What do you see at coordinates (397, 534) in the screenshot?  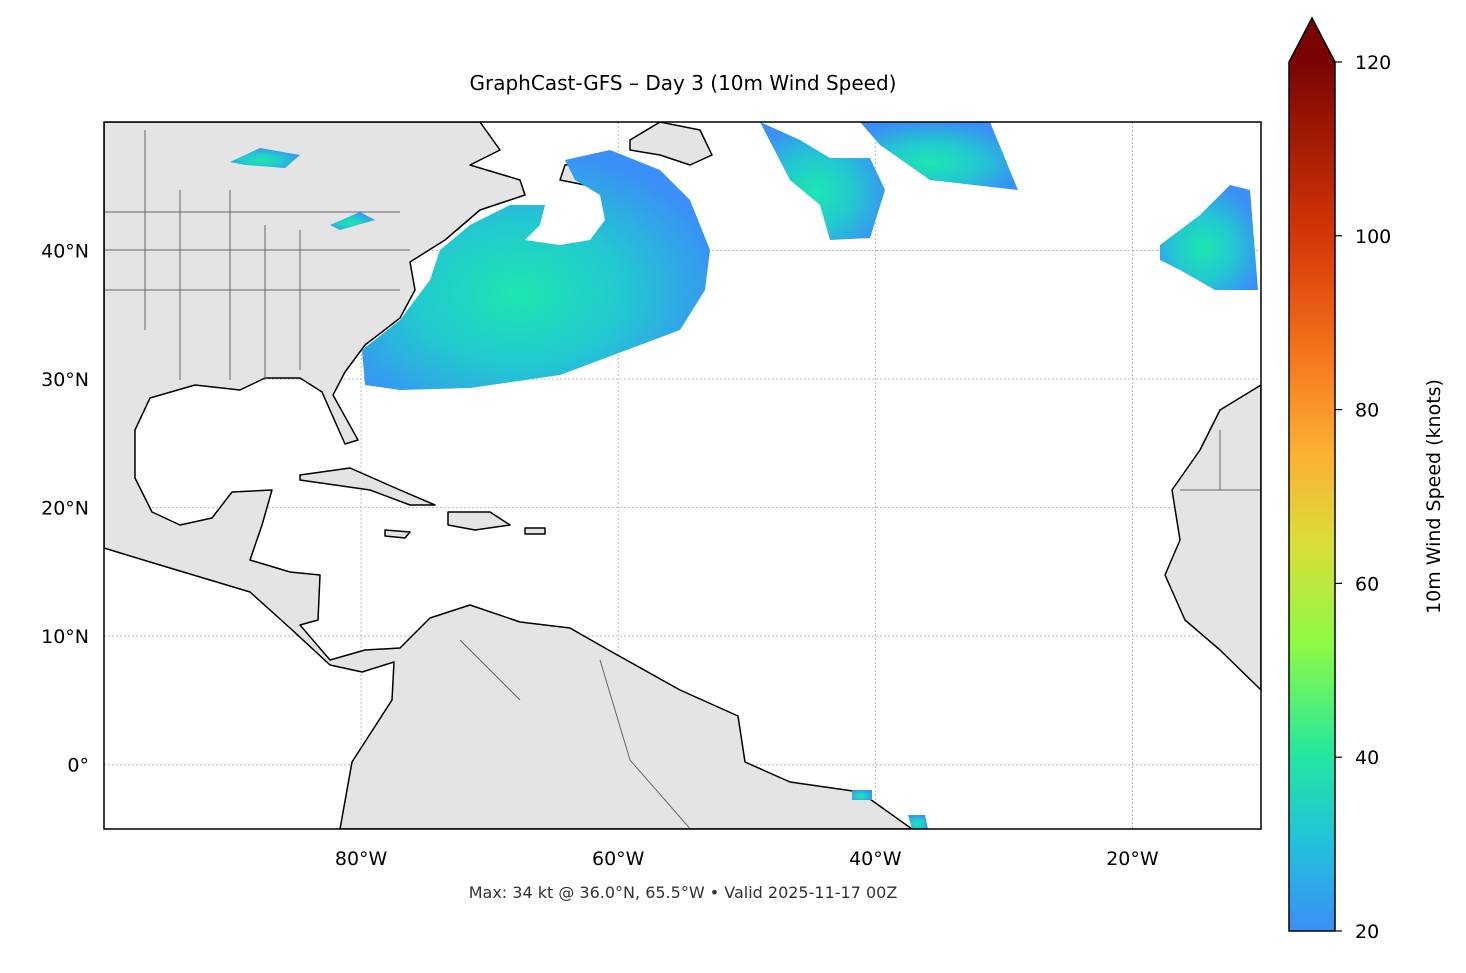 I see `jamaica` at bounding box center [397, 534].